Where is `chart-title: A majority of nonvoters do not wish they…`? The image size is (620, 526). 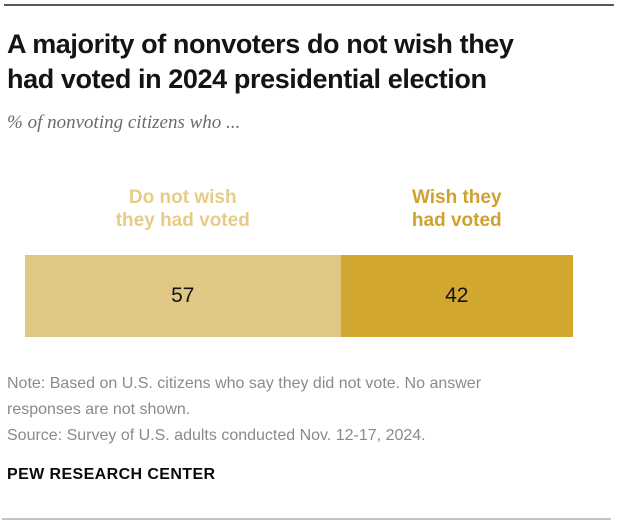 chart-title: A majority of nonvoters do not wish they… is located at coordinates (310, 62).